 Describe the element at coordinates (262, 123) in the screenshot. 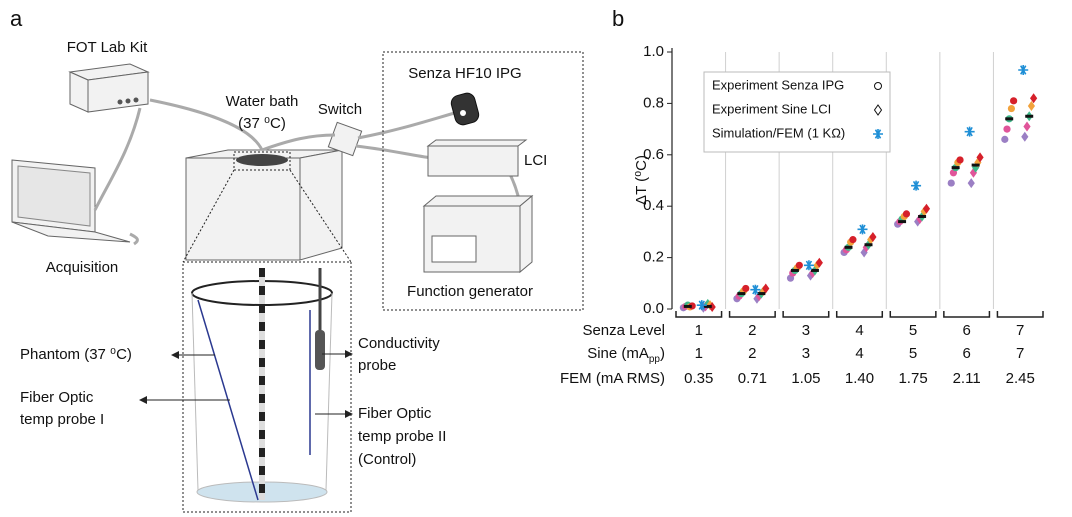

I see `label: (37 ⁰C)` at that location.